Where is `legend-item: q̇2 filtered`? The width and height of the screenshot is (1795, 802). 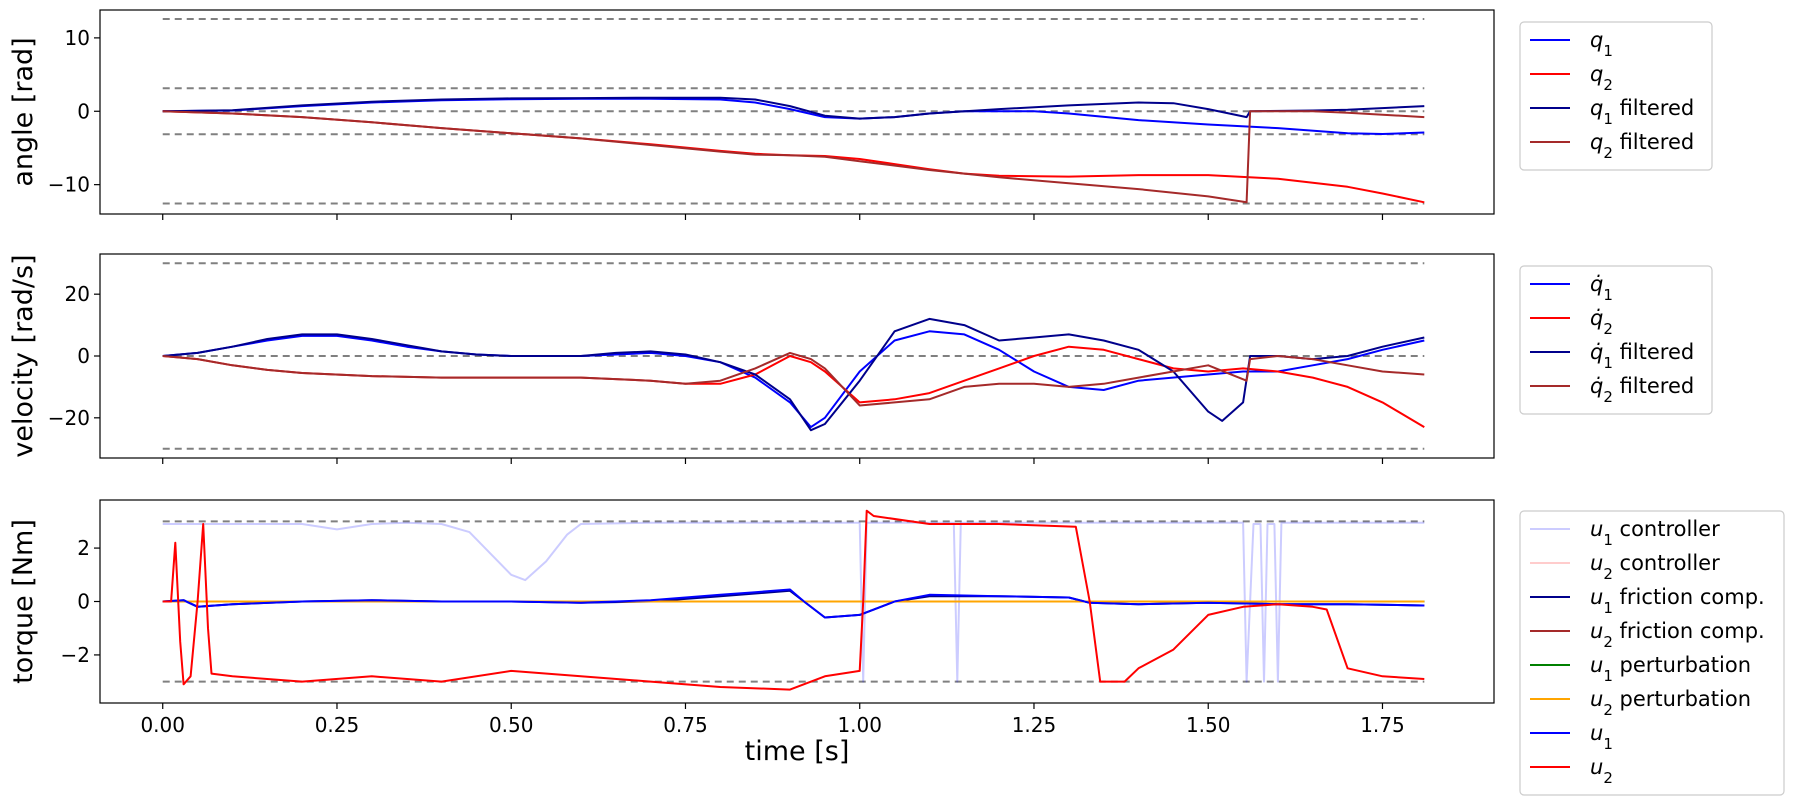
legend-item: q̇2 filtered is located at coordinates (1612, 390).